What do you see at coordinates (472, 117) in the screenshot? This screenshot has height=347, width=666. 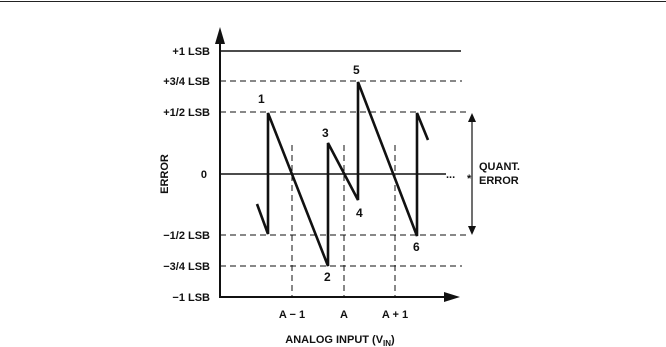 I see `bracket-up-arrow-icon` at bounding box center [472, 117].